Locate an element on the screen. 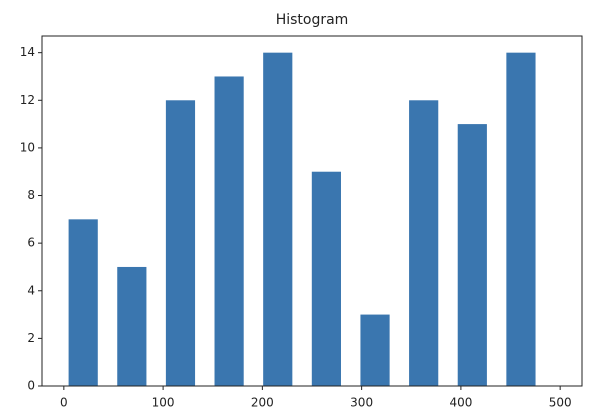 The image size is (604, 414). x-tick-label: 0 is located at coordinates (64, 403).